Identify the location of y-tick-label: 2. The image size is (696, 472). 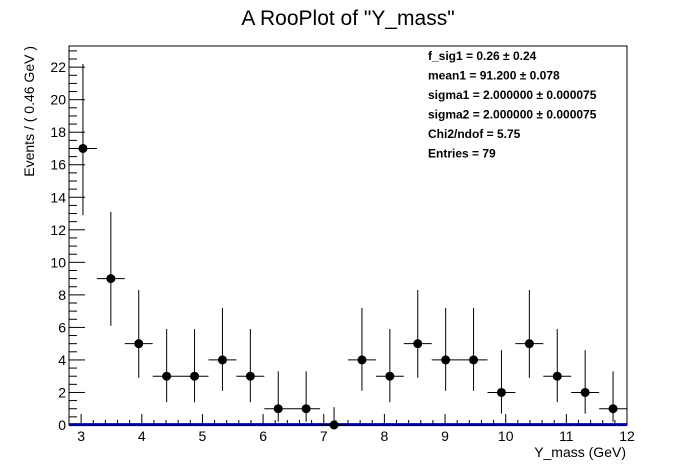
(62, 392).